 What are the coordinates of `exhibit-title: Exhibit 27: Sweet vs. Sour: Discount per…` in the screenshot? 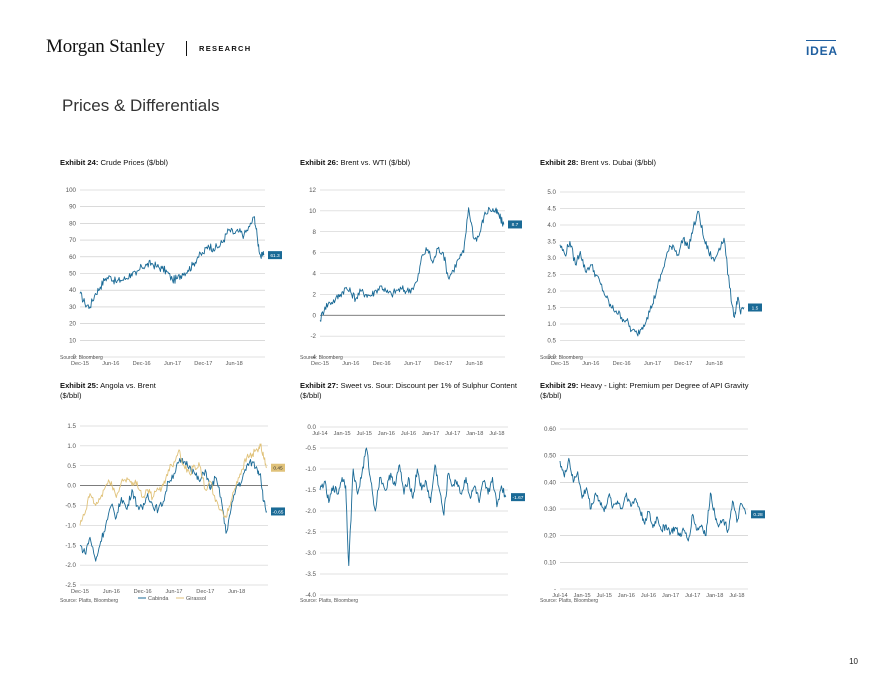 It's located at (415, 391).